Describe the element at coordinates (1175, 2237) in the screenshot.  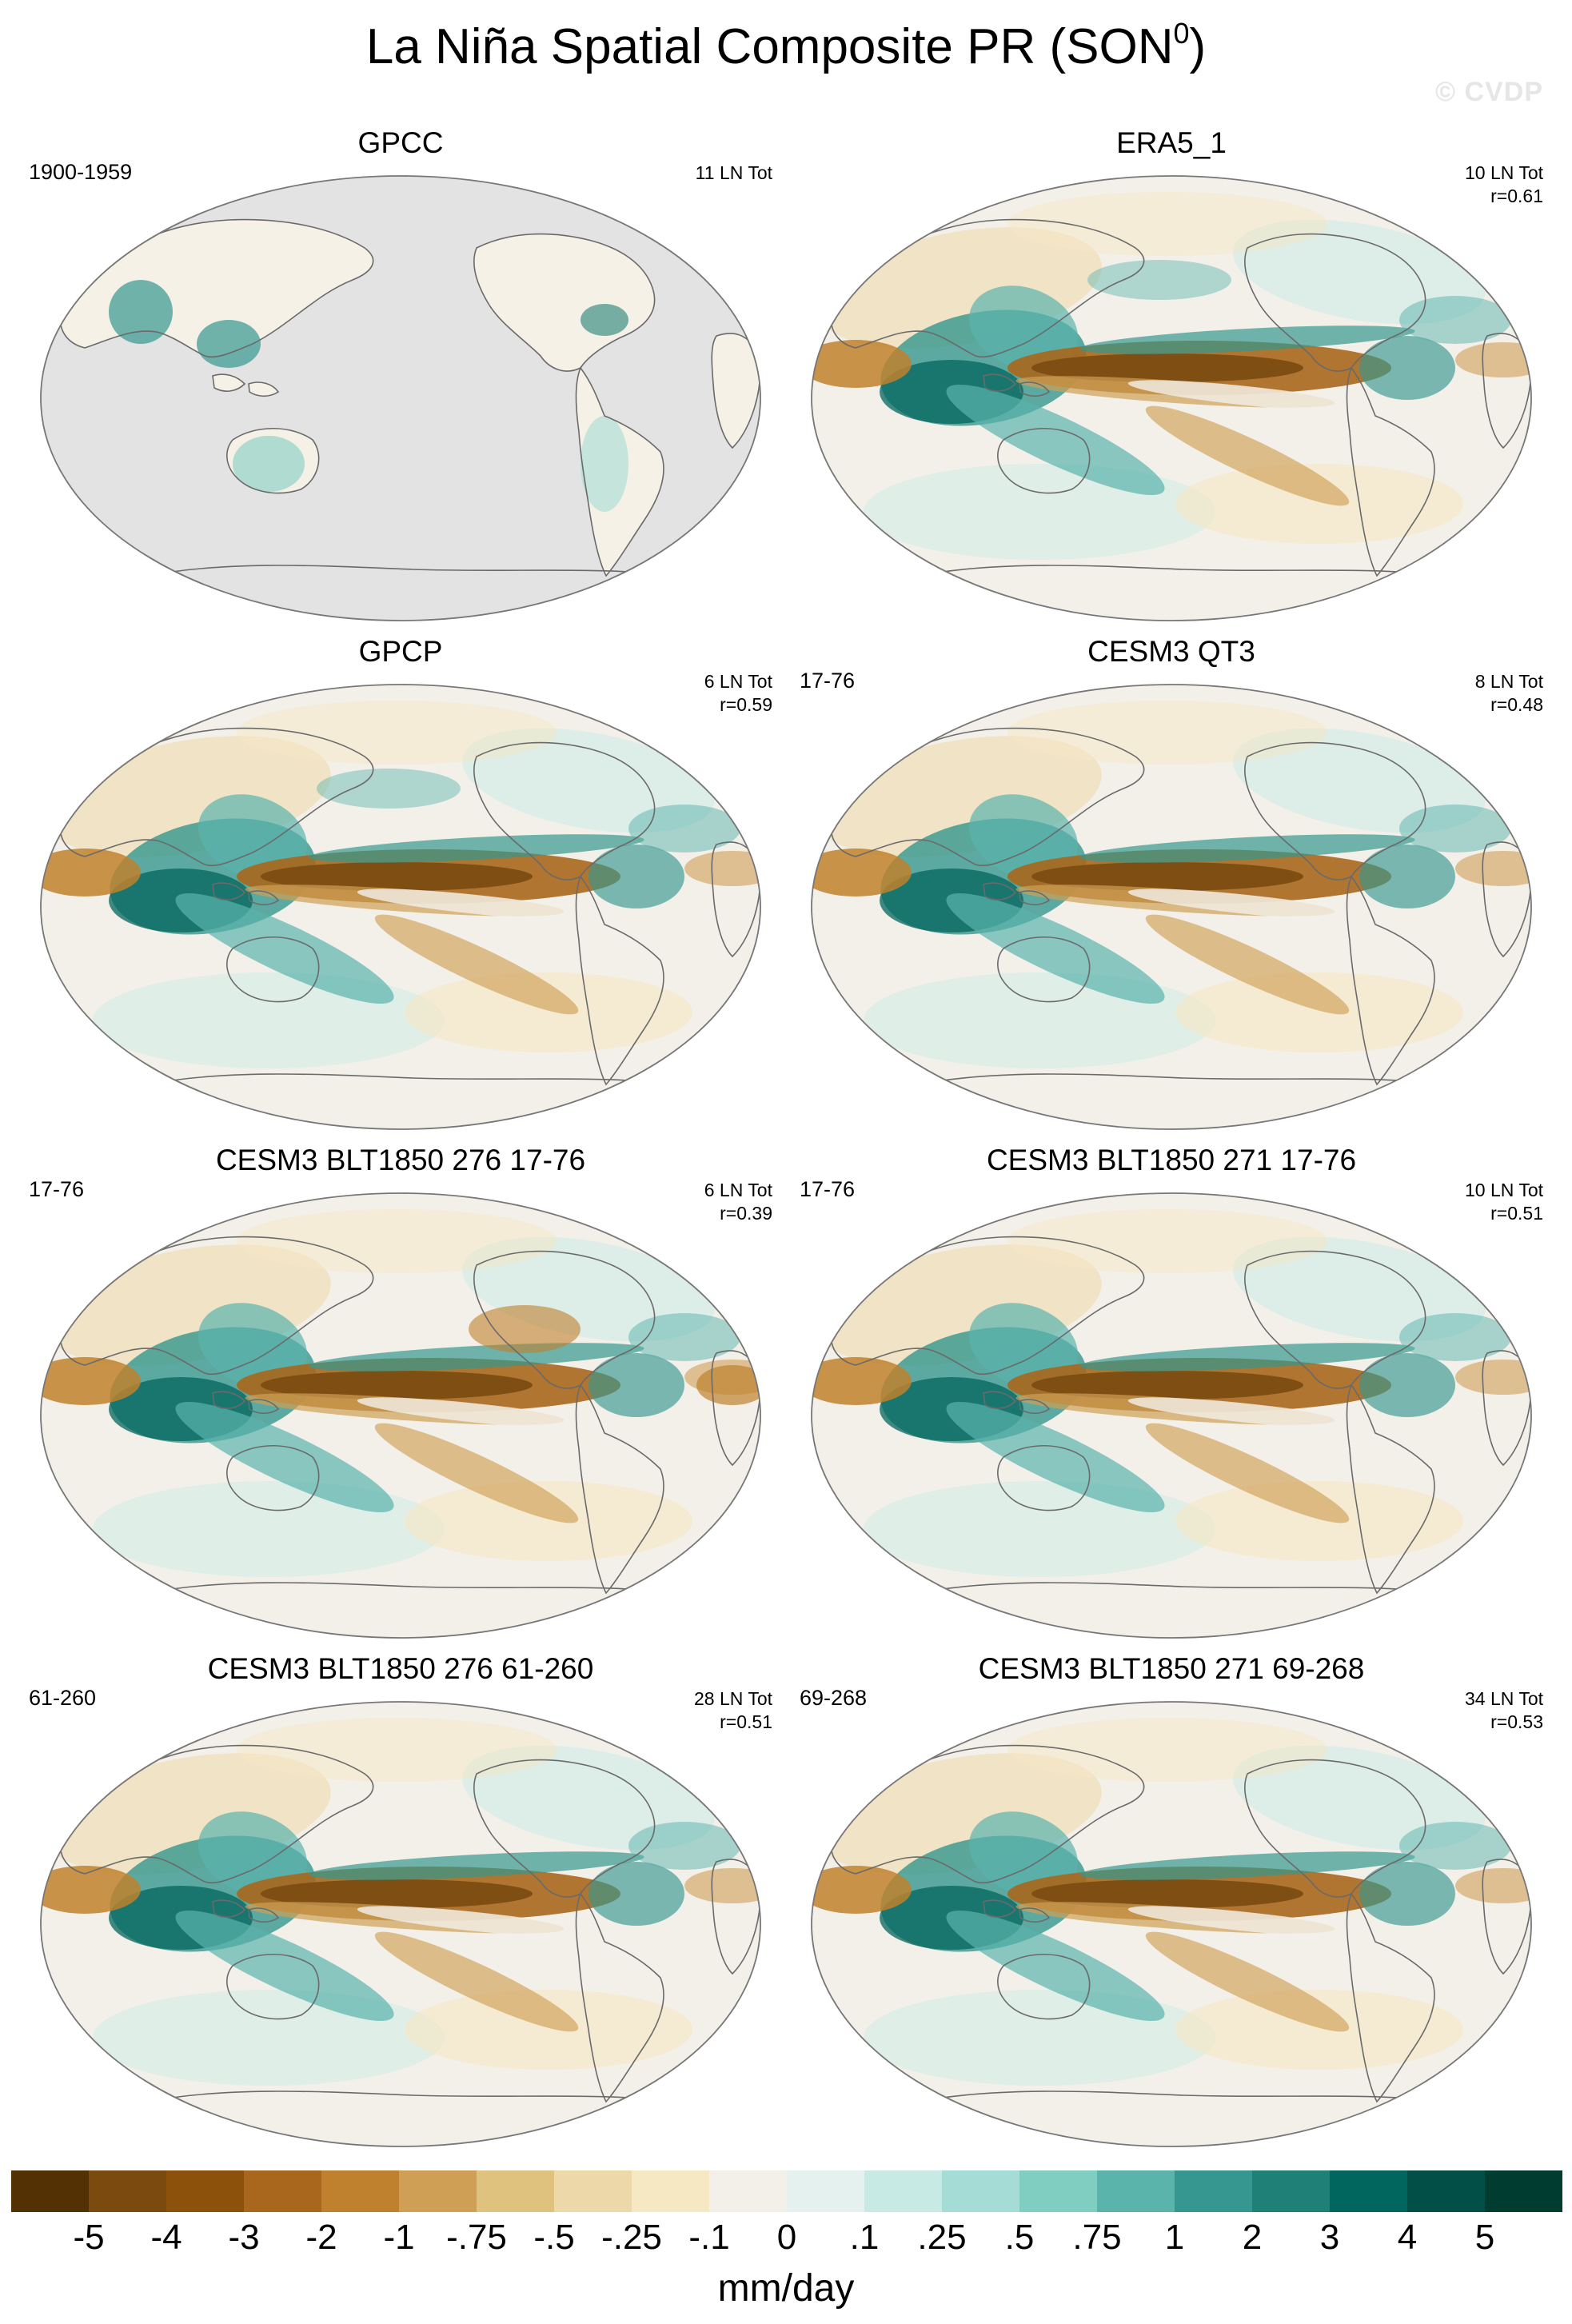
I see `colorbar-tick-label: 1` at that location.